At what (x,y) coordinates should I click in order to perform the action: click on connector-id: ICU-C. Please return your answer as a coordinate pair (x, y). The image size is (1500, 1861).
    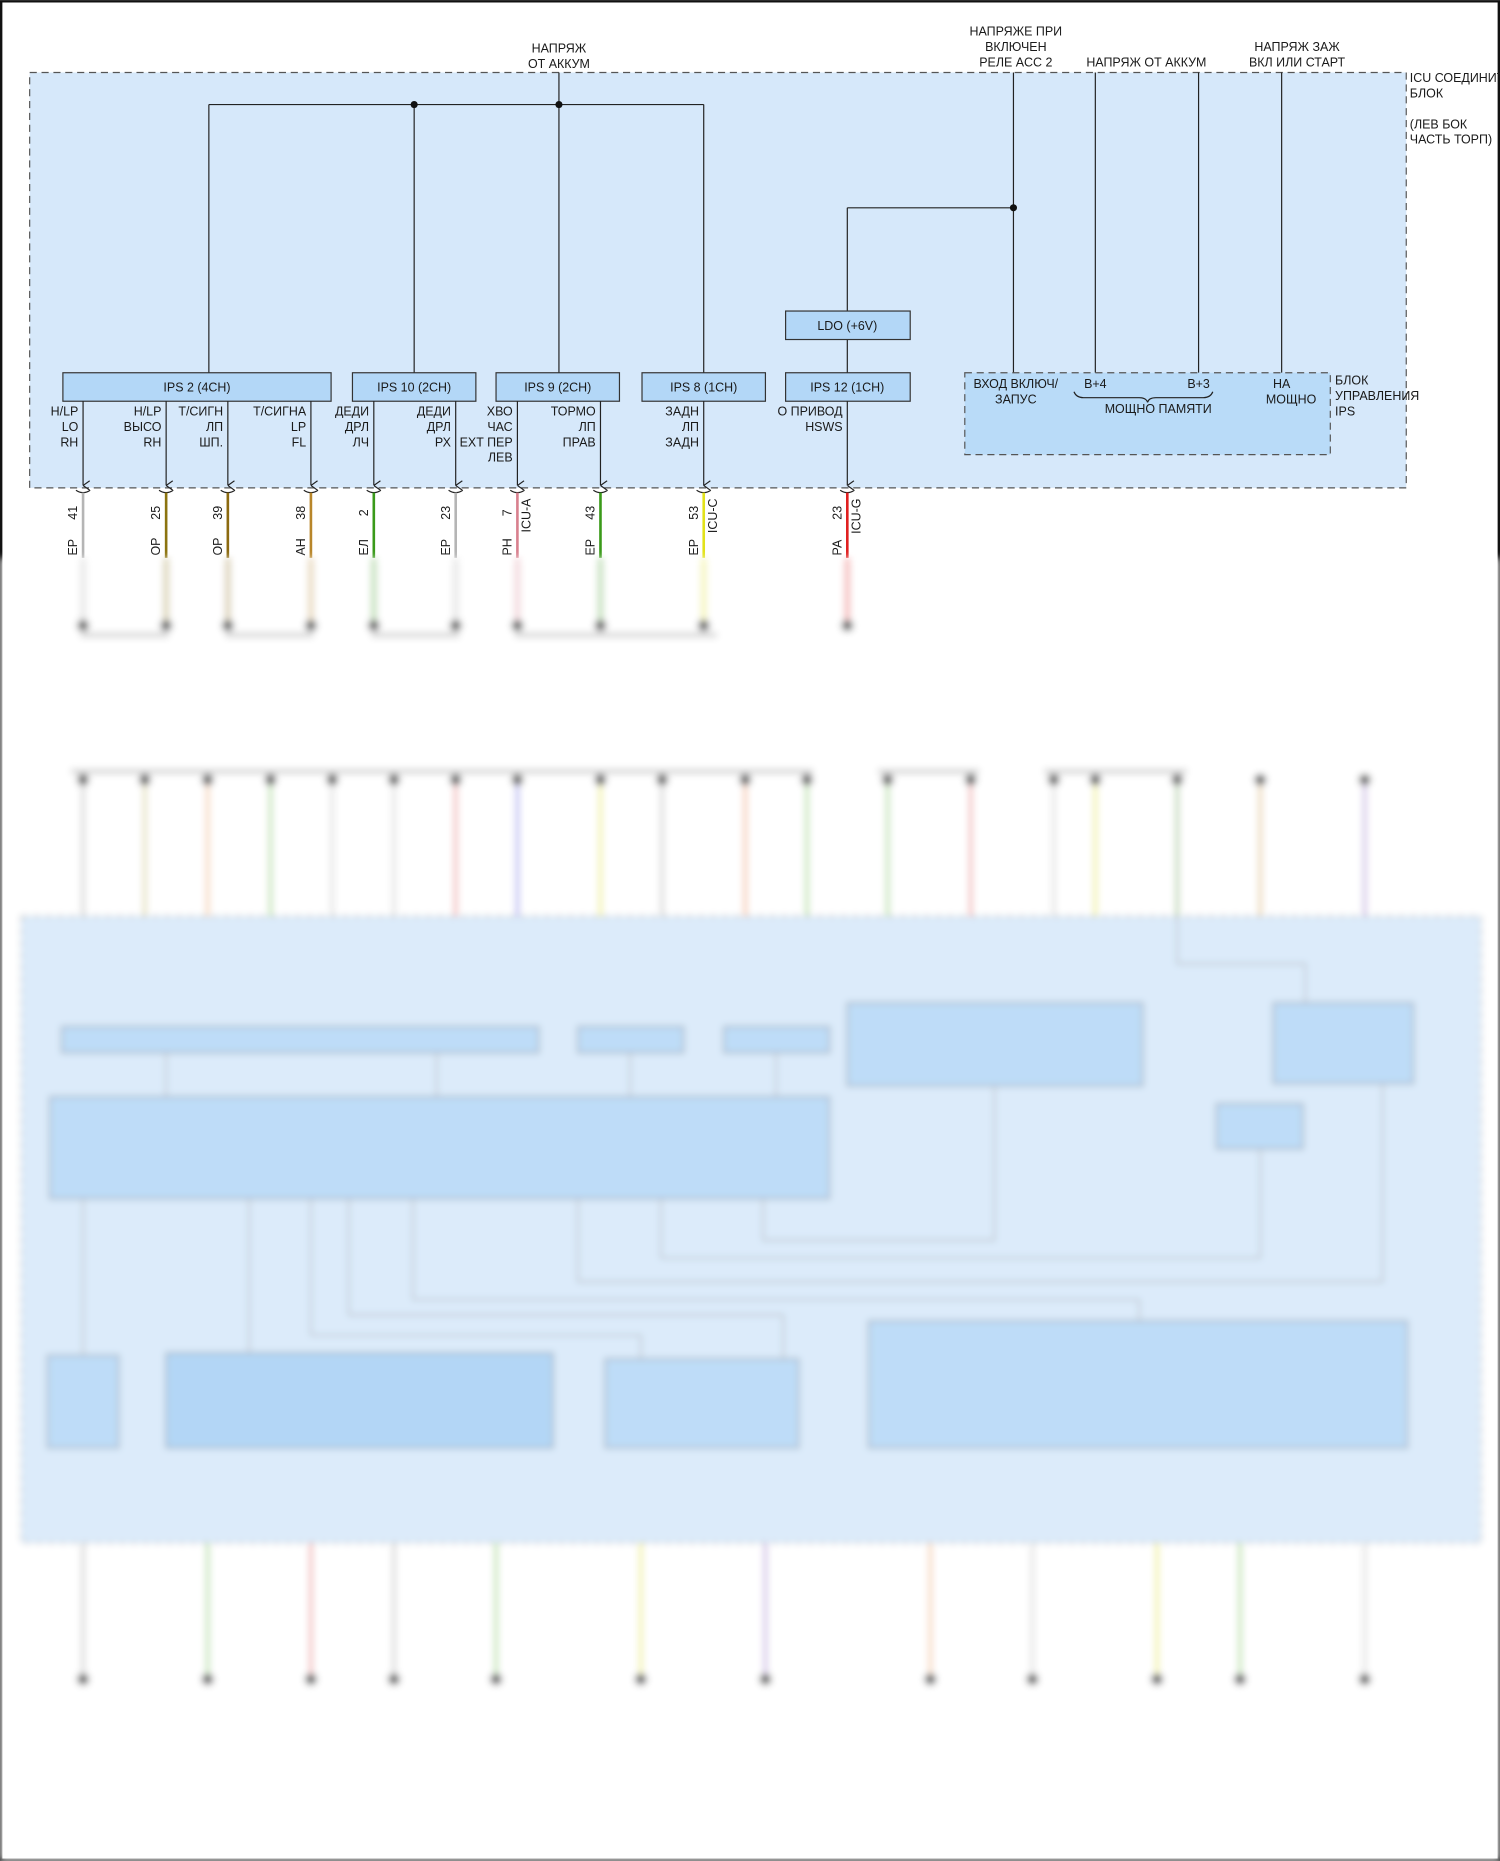
    Looking at the image, I should click on (713, 516).